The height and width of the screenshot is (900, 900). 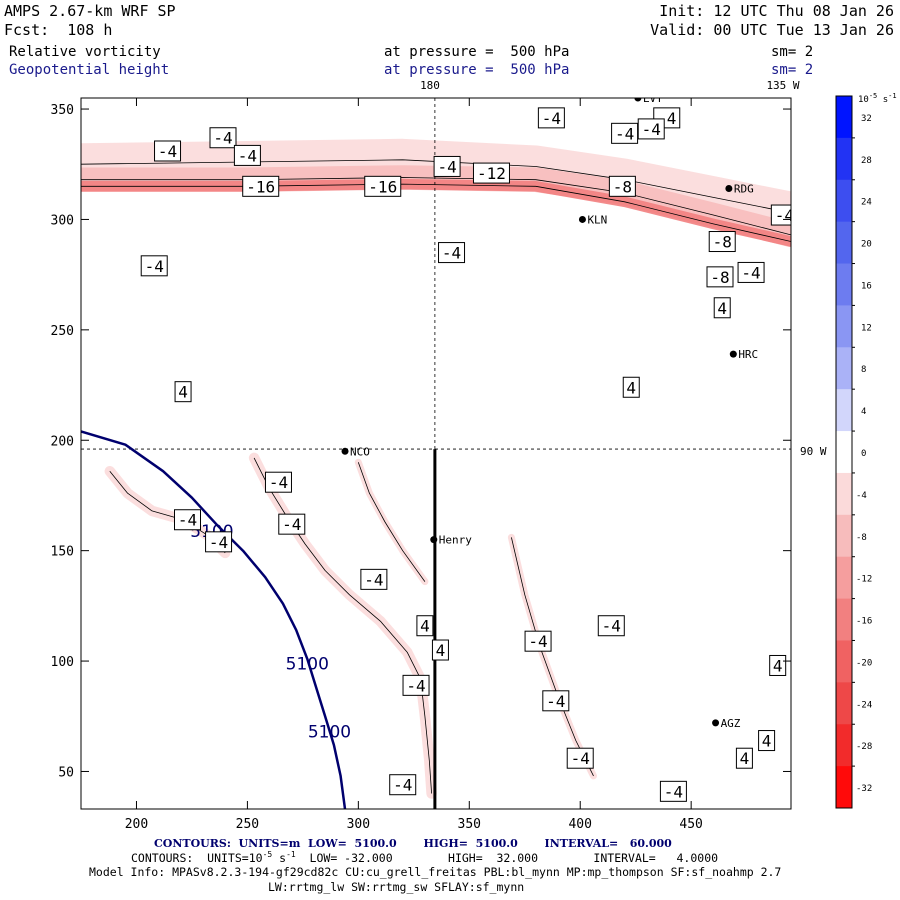 I want to click on station-label: Henry, so click(x=455, y=540).